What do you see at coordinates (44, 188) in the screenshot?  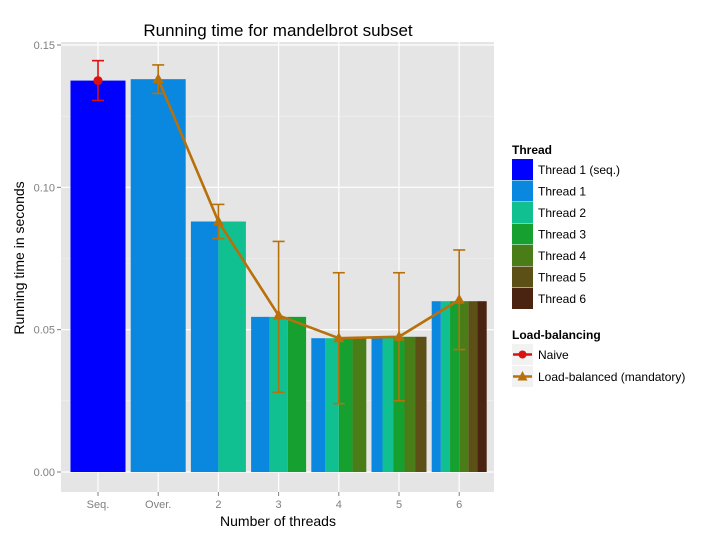 I see `y-tick-label-2: 0.10` at bounding box center [44, 188].